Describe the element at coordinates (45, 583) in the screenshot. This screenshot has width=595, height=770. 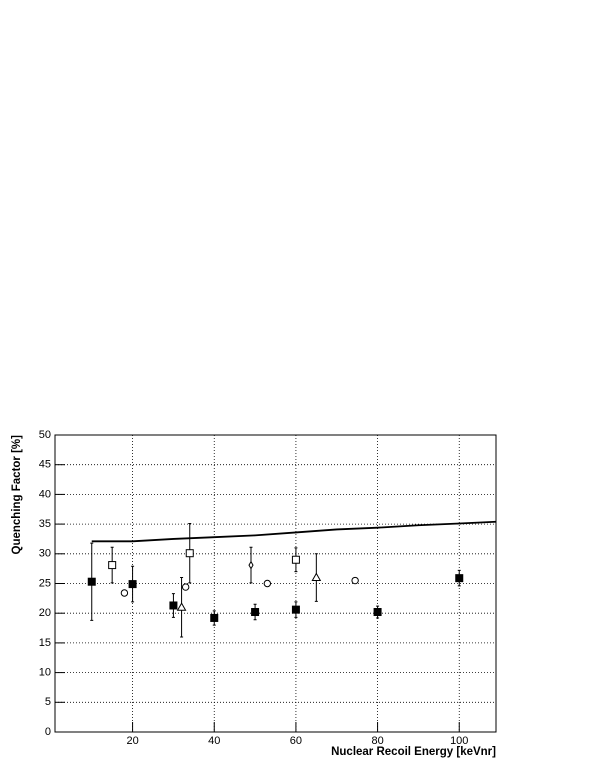
I see `y-tick-label: 25` at that location.